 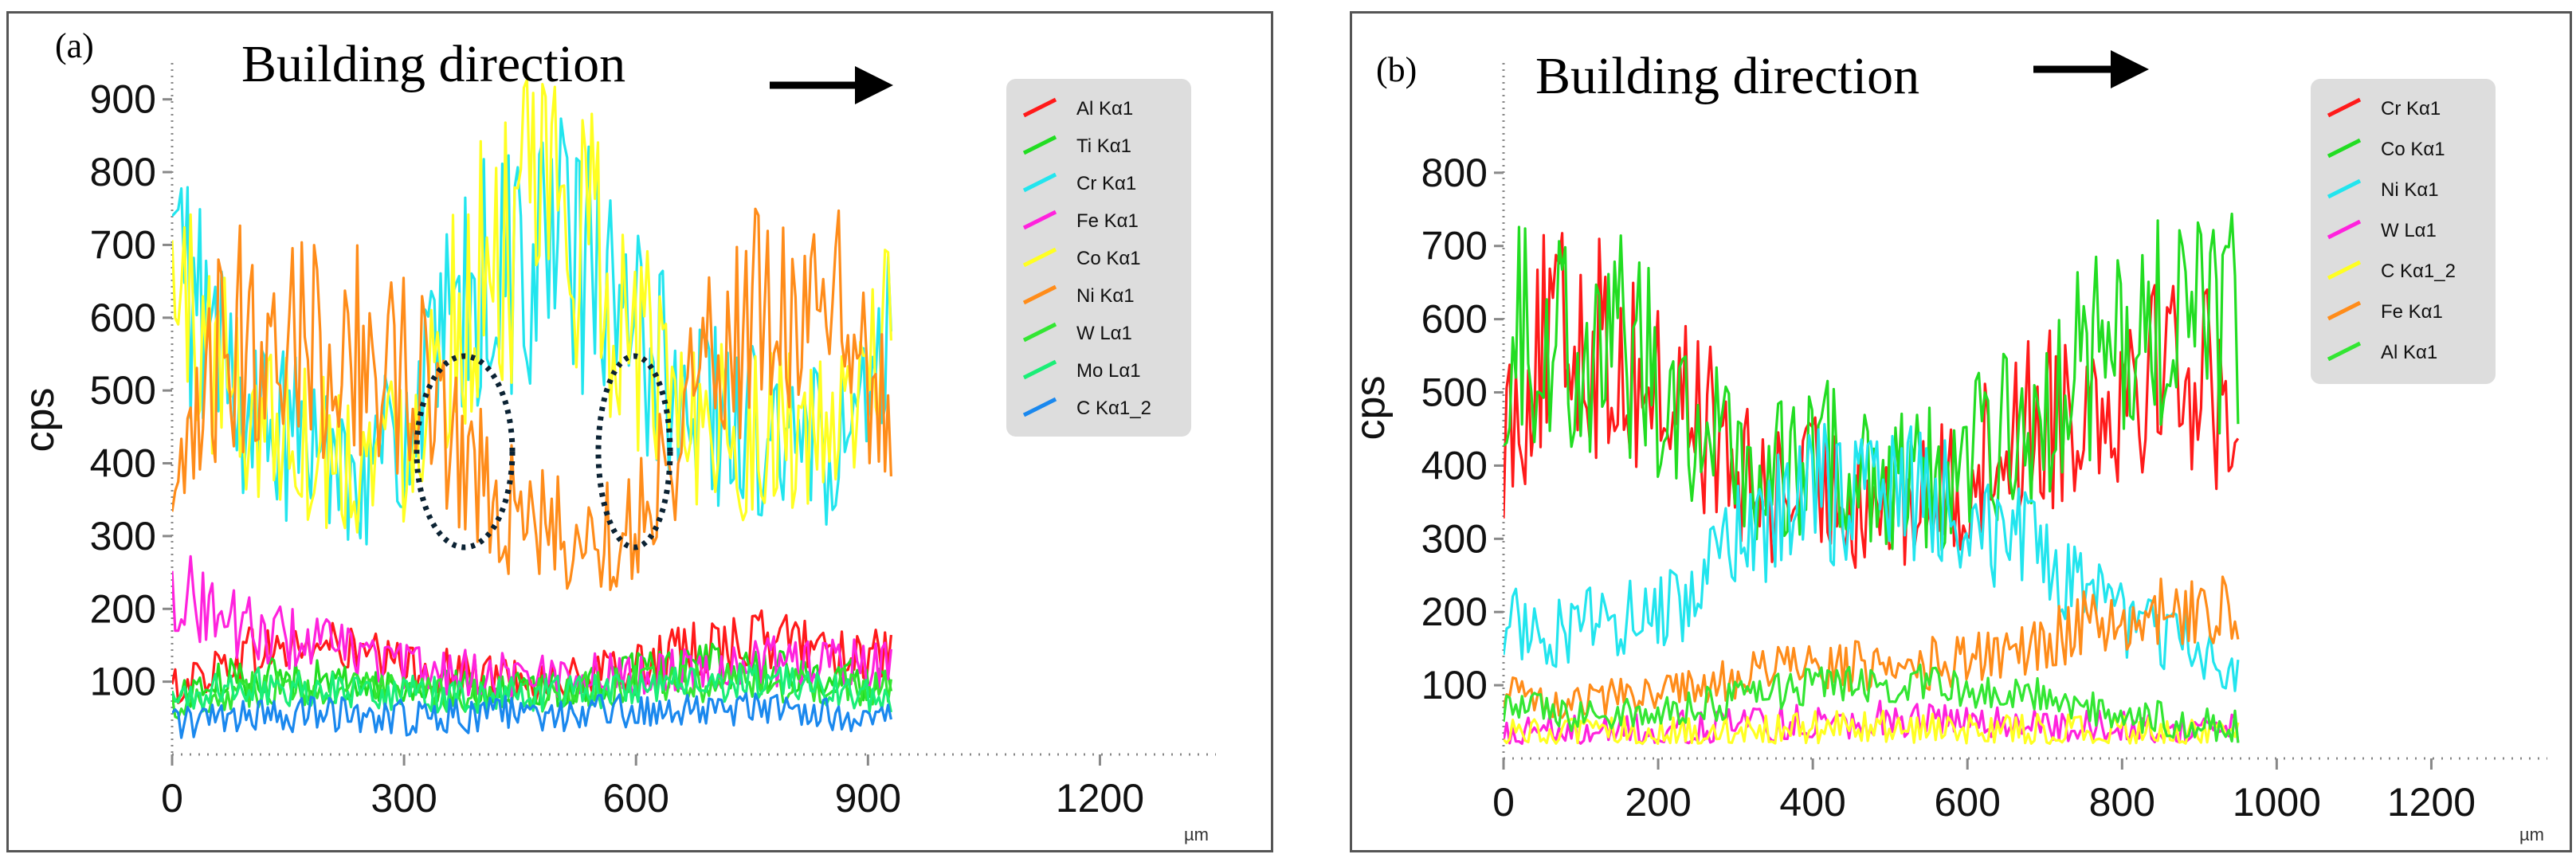 I want to click on x-tick-label: 800, so click(x=2122, y=802).